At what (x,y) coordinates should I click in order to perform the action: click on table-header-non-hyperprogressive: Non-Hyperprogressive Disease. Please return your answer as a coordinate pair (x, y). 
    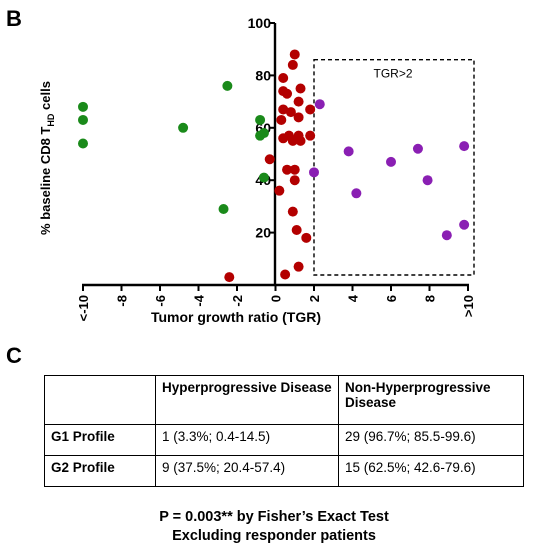
    Looking at the image, I should click on (431, 400).